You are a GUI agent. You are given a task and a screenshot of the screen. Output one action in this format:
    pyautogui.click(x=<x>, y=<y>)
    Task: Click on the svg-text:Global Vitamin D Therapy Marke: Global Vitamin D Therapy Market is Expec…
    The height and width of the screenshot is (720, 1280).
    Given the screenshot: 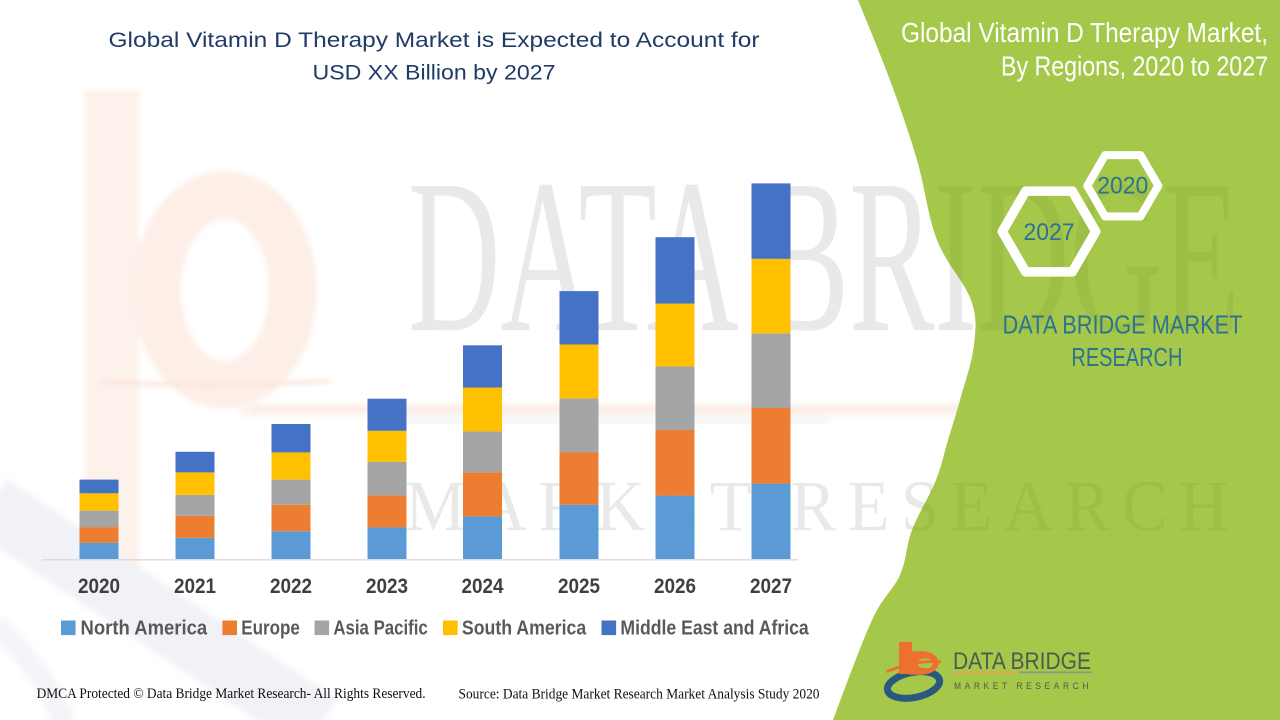 What is the action you would take?
    pyautogui.click(x=434, y=40)
    